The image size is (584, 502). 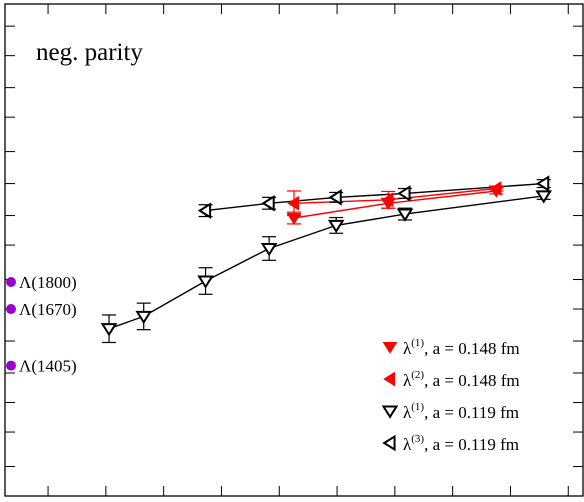 I want to click on legend-label: λ(1), a = 0.119 fm, so click(x=461, y=411).